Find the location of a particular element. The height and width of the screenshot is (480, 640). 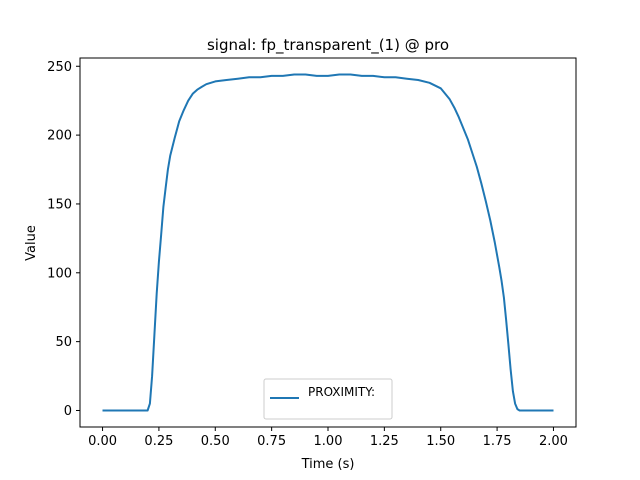

legend: PROXIMITY: is located at coordinates (328, 399).